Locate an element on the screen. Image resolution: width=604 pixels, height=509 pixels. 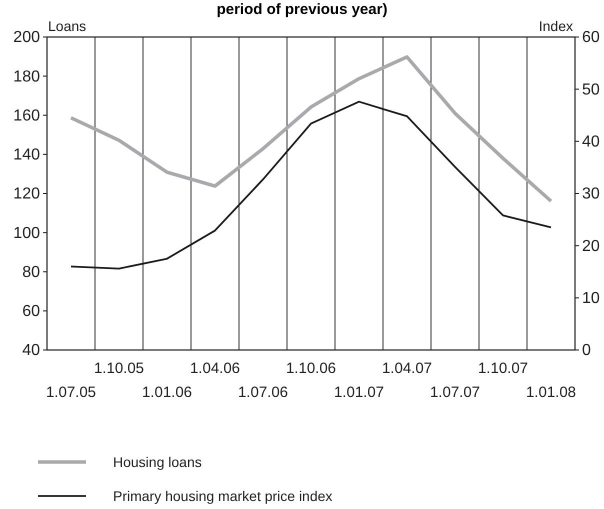
y2-tick-label: 40 is located at coordinates (591, 141).